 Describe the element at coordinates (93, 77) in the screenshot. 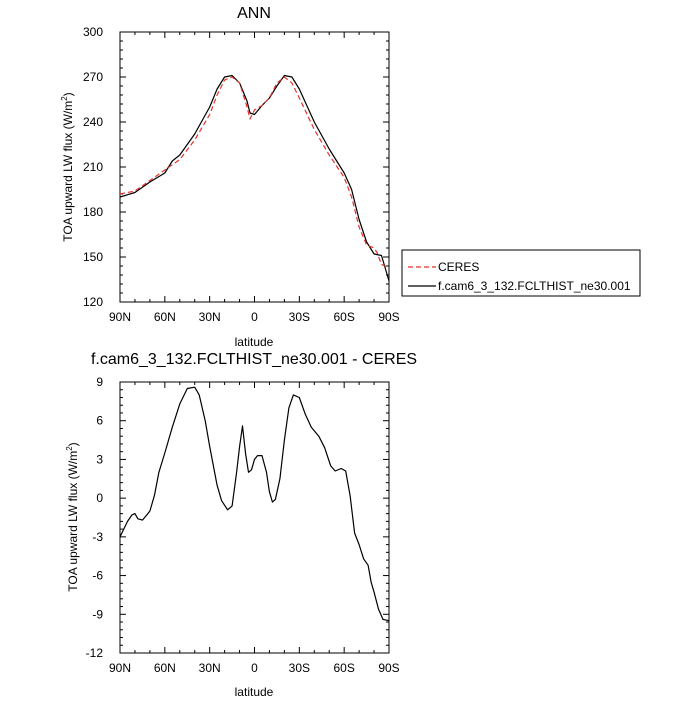

I see `y-tick-label: 270` at that location.